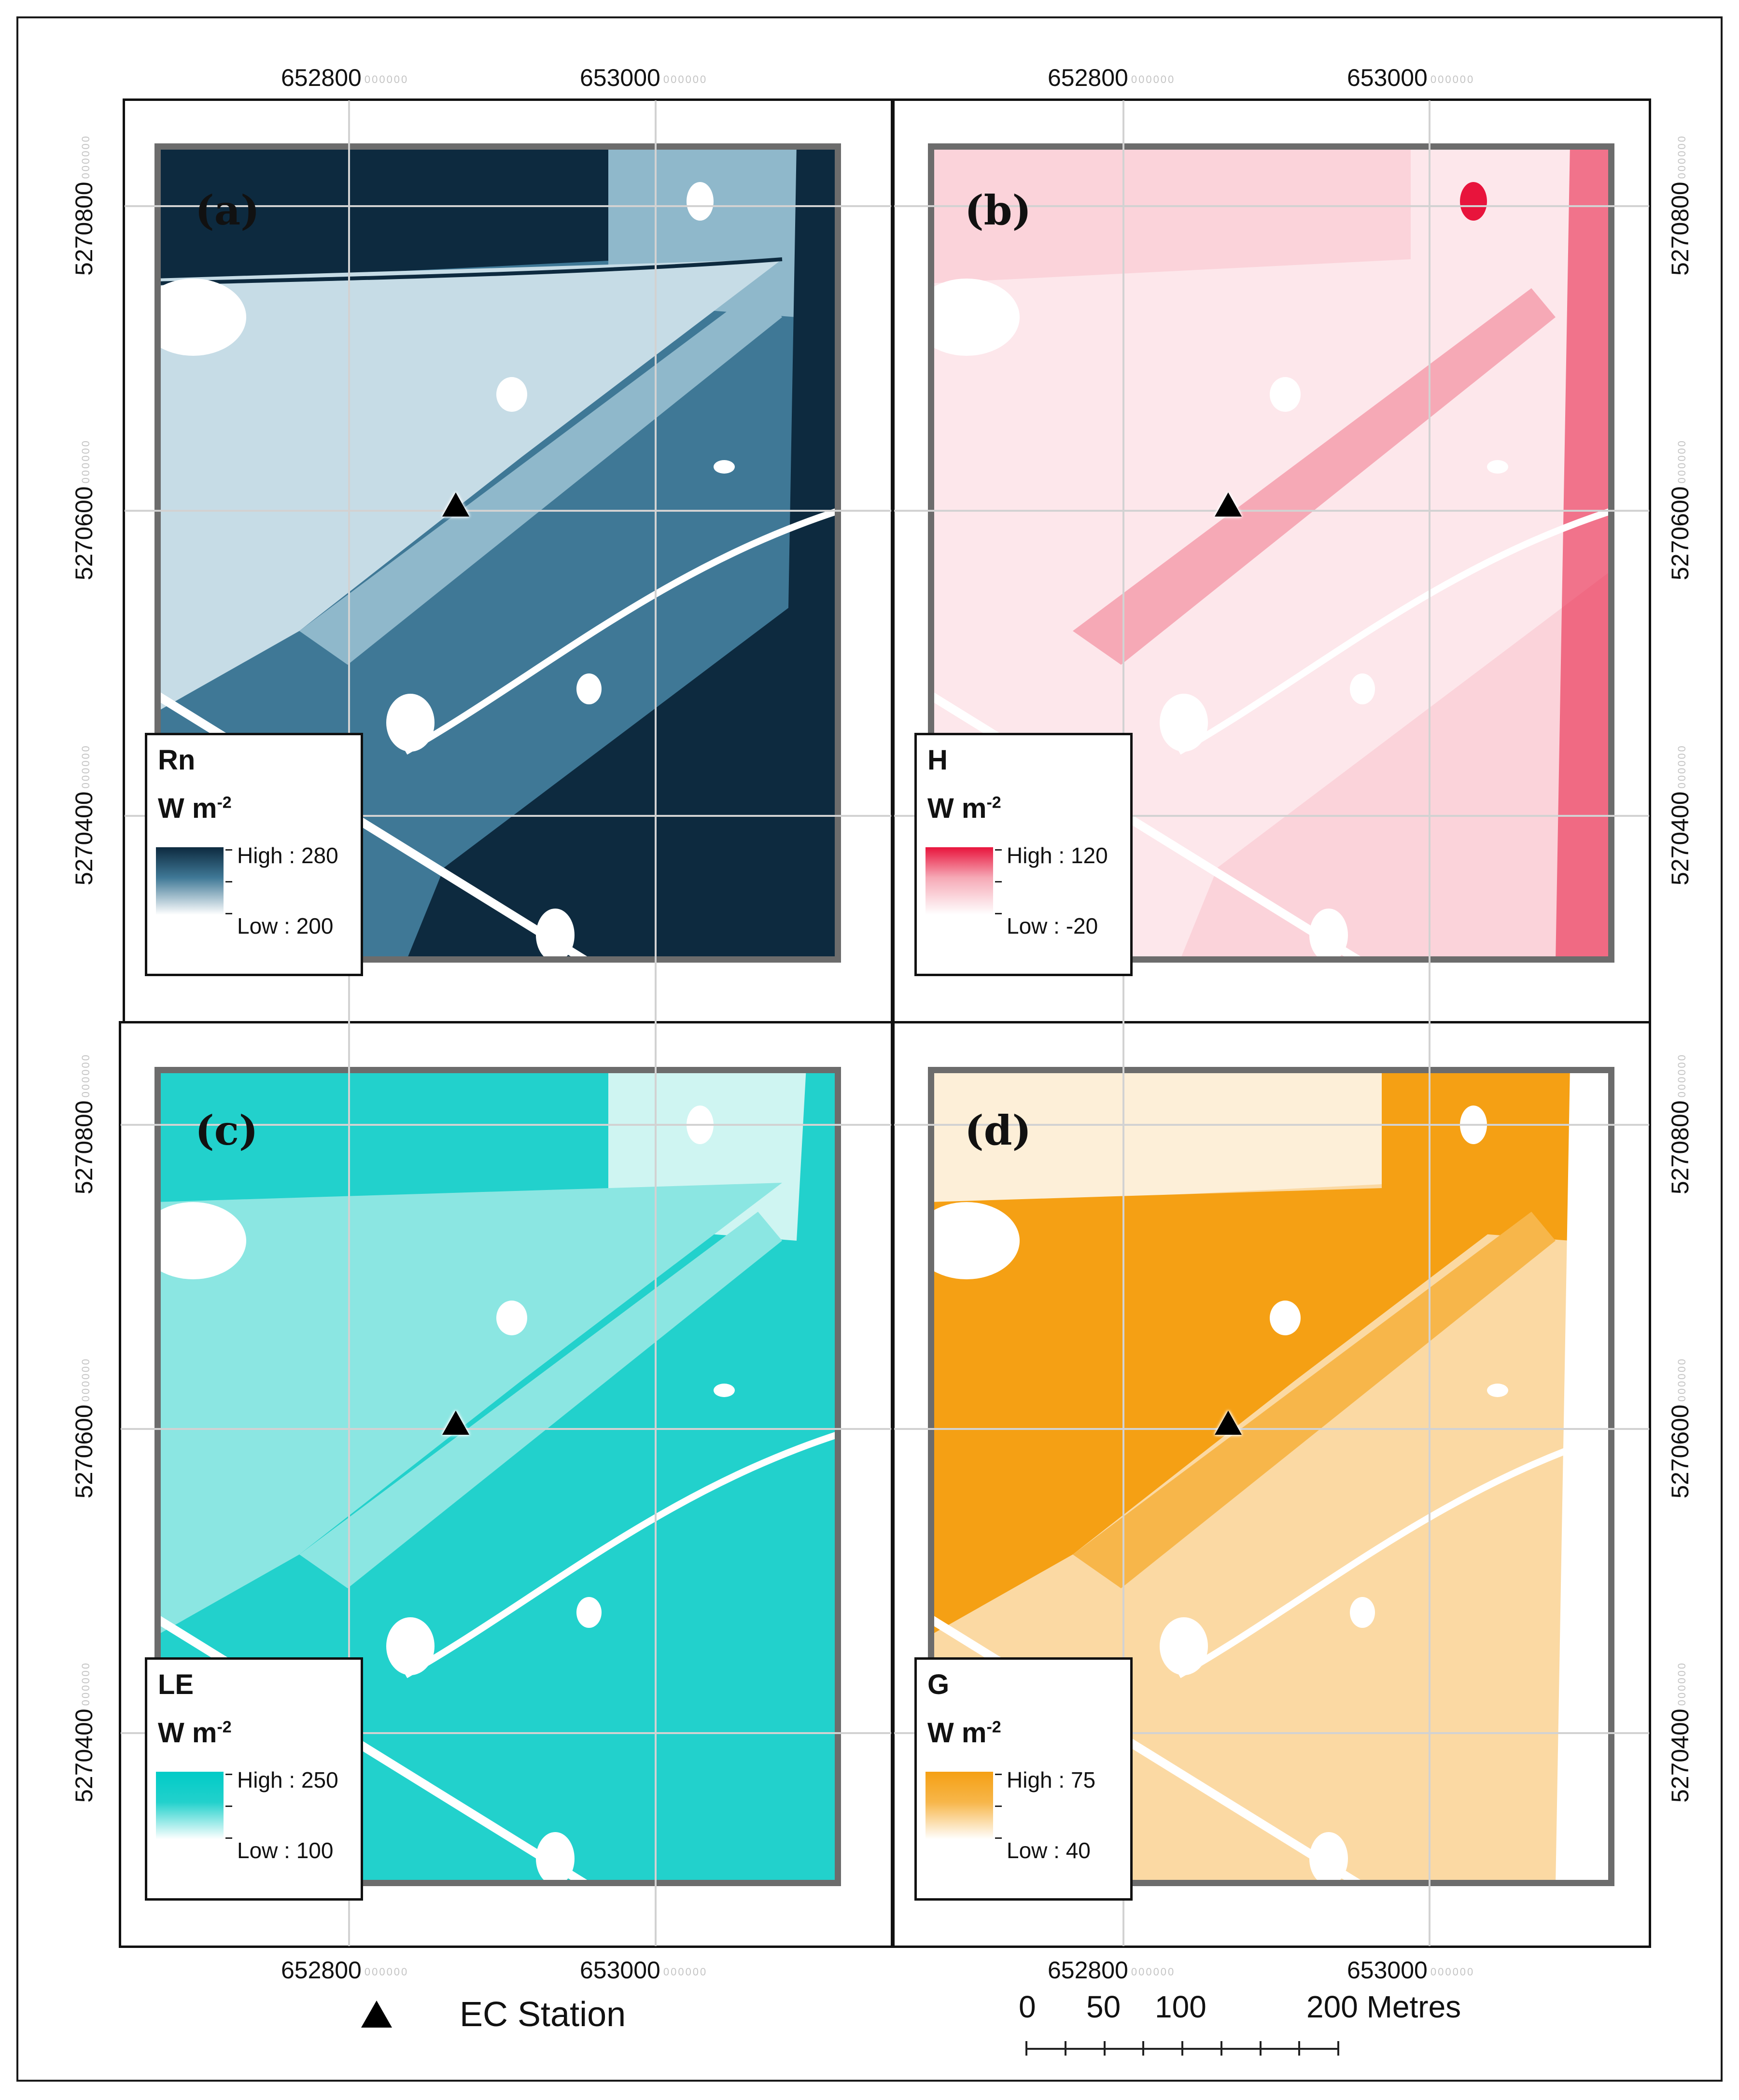 The image size is (1739, 2100). Describe the element at coordinates (285, 926) in the screenshot. I see `legend-low-label: Low : 200` at that location.